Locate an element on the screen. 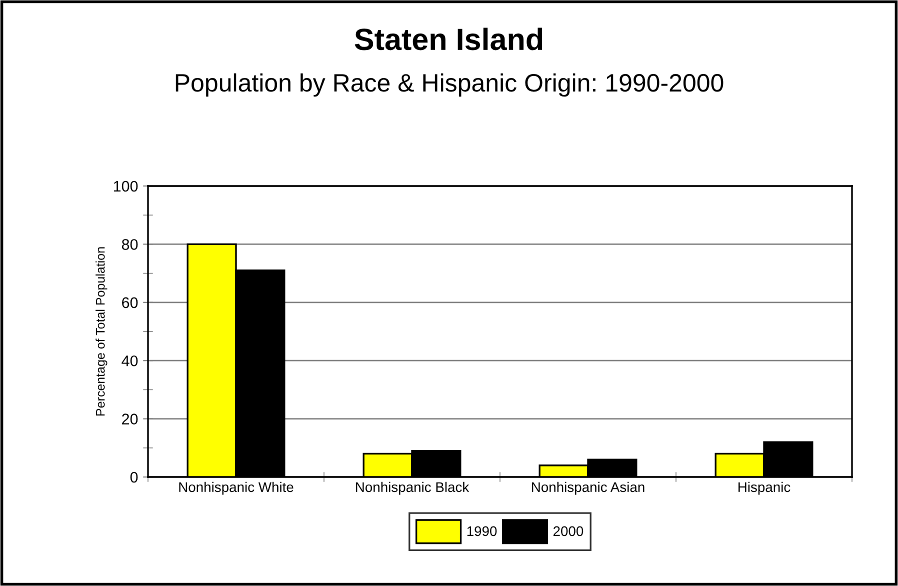 The image size is (898, 586). y-tick-label: 80 is located at coordinates (130, 244).